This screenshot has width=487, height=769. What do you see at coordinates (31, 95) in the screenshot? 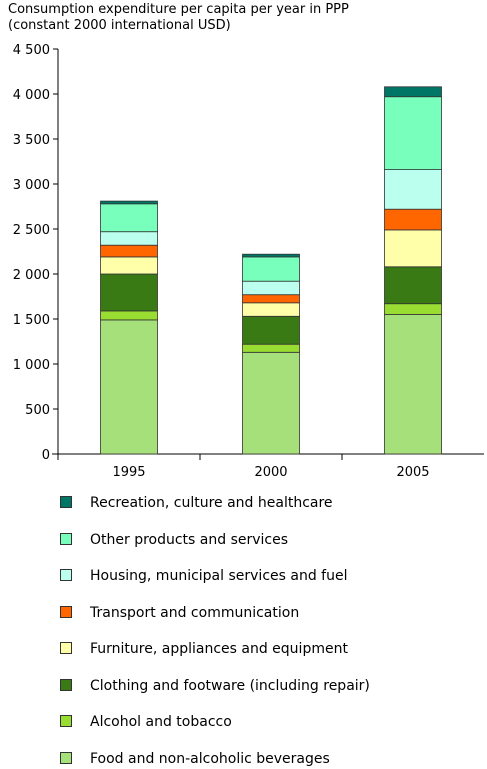
I see `y-tick-label: 4 000` at bounding box center [31, 95].